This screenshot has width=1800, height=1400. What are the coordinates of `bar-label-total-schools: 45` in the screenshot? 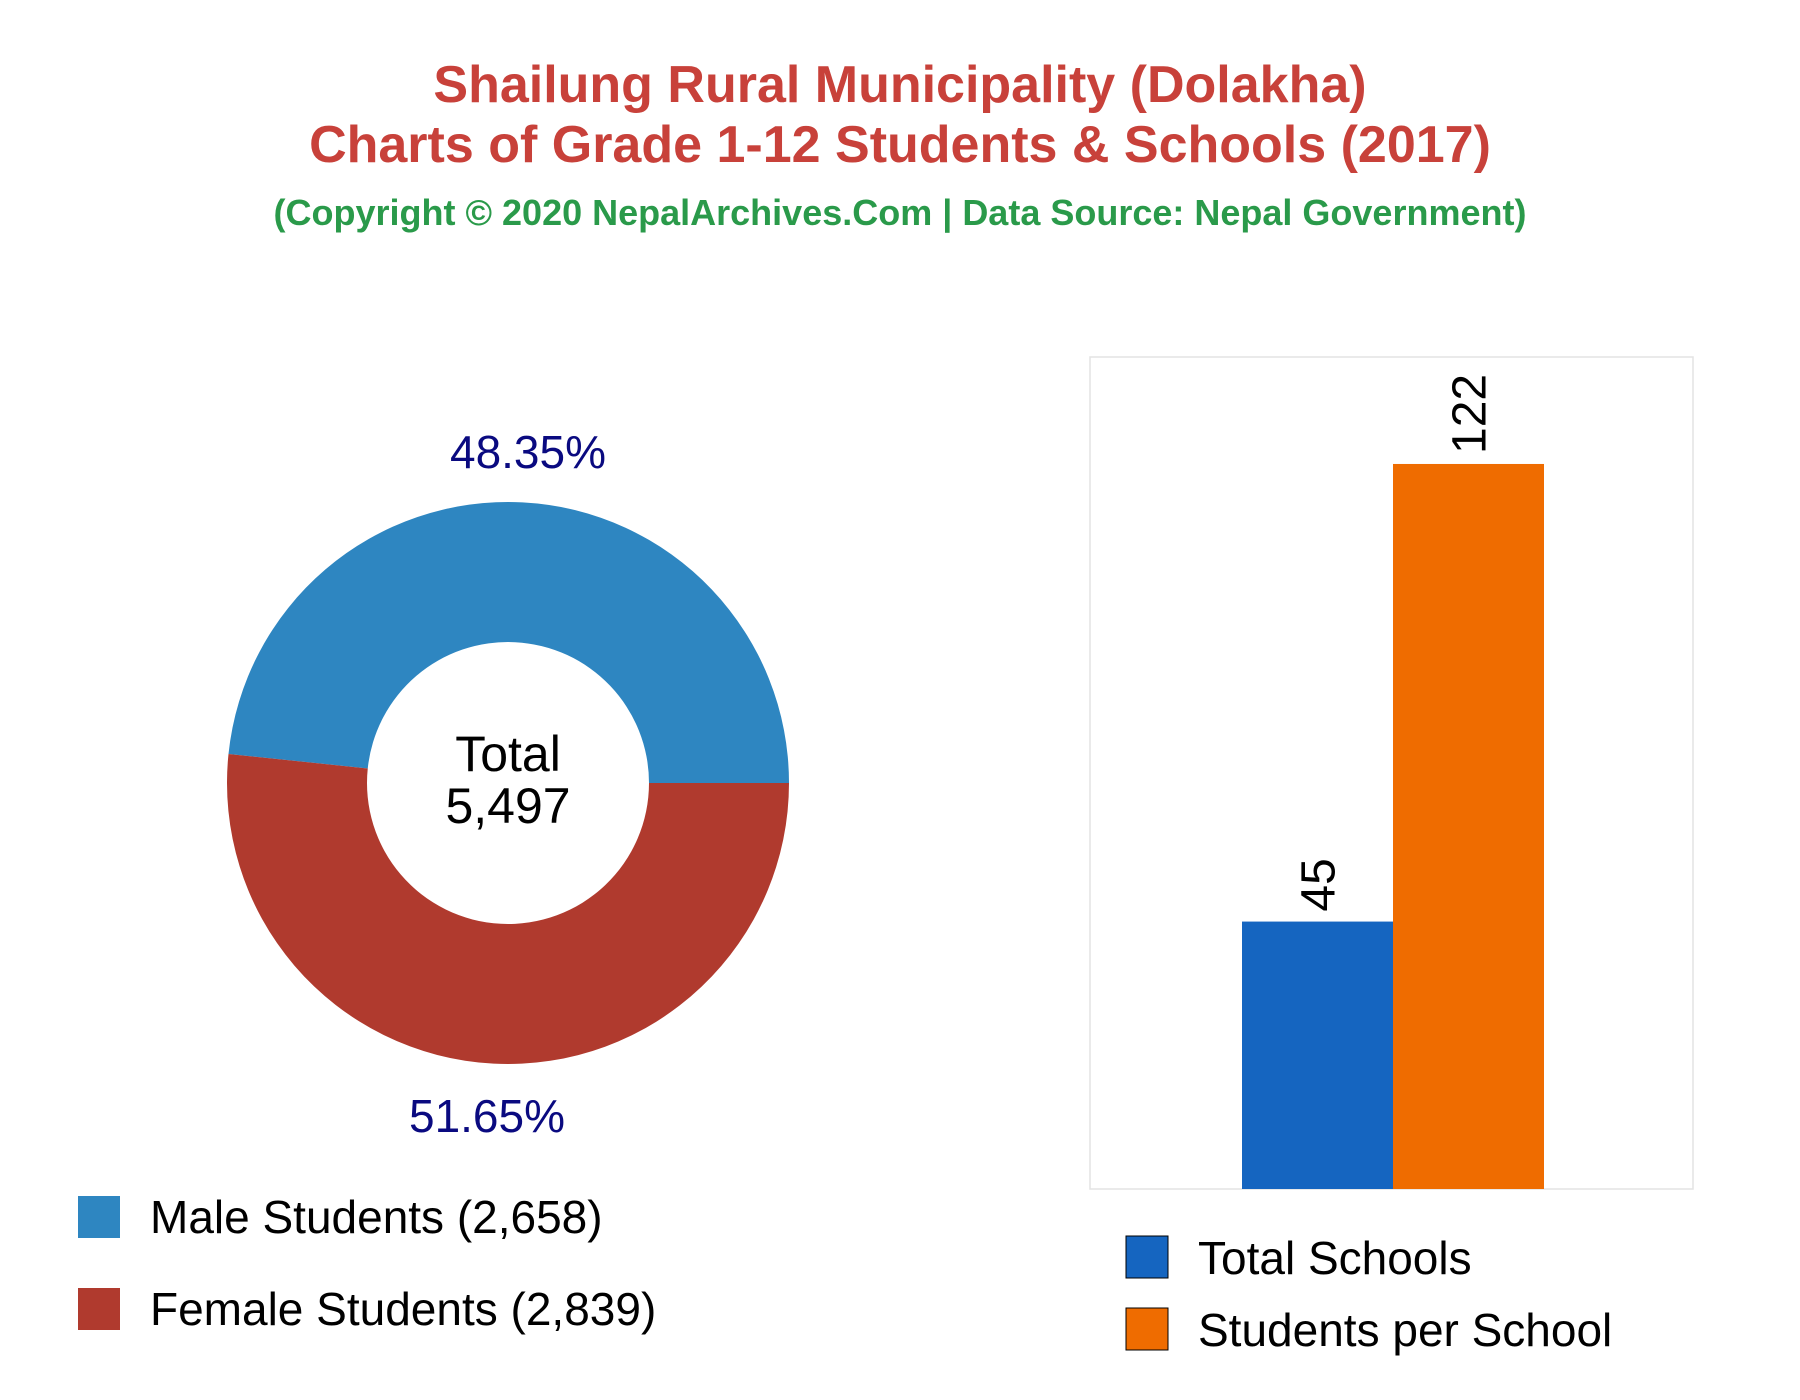 It's located at (1319, 884).